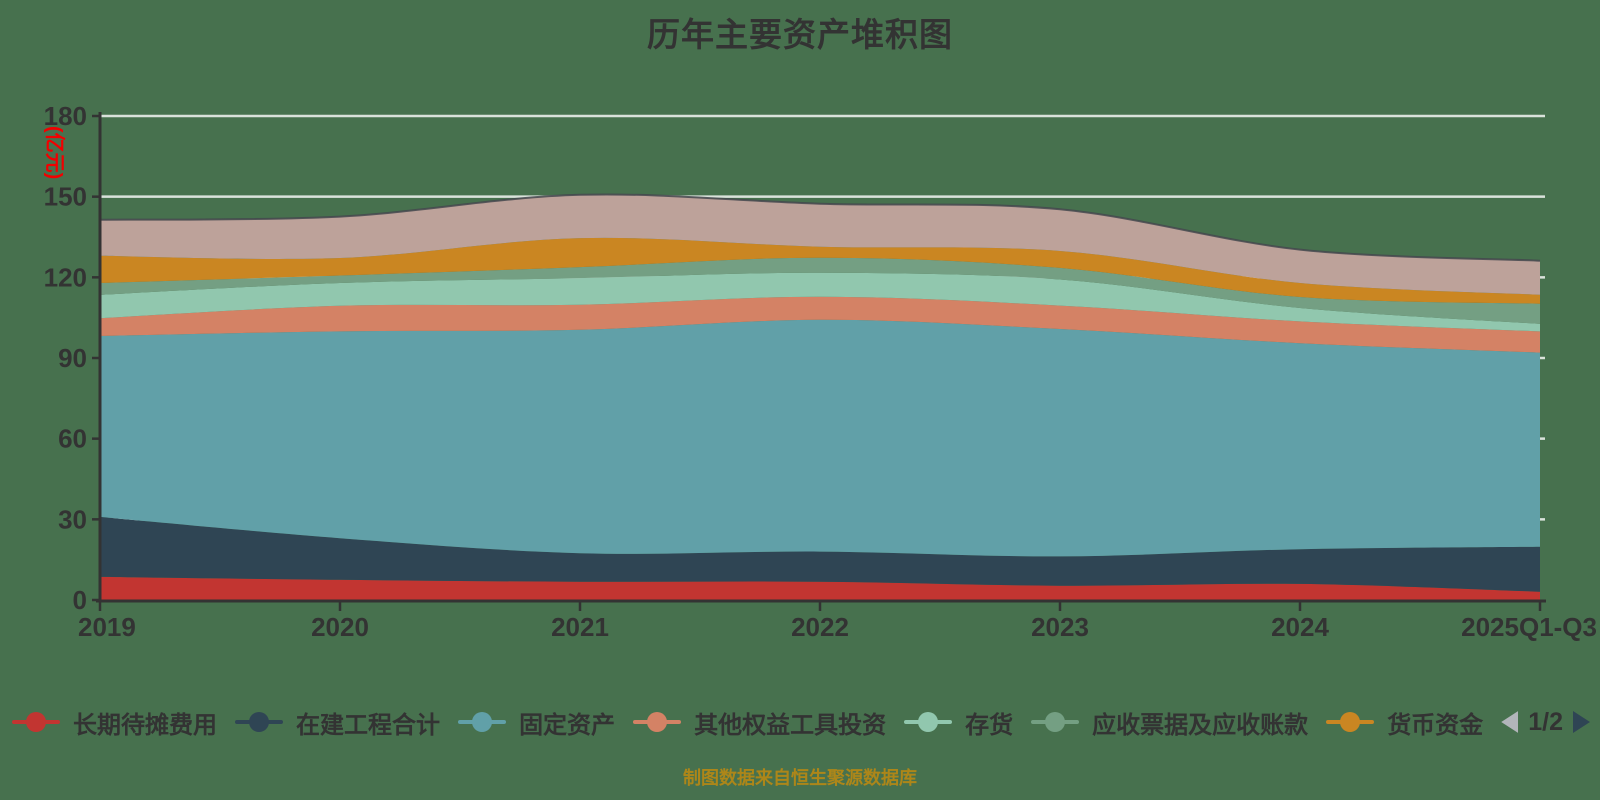 This screenshot has height=800, width=1600. What do you see at coordinates (1060, 627) in the screenshot?
I see `svg-text: 2023` at bounding box center [1060, 627].